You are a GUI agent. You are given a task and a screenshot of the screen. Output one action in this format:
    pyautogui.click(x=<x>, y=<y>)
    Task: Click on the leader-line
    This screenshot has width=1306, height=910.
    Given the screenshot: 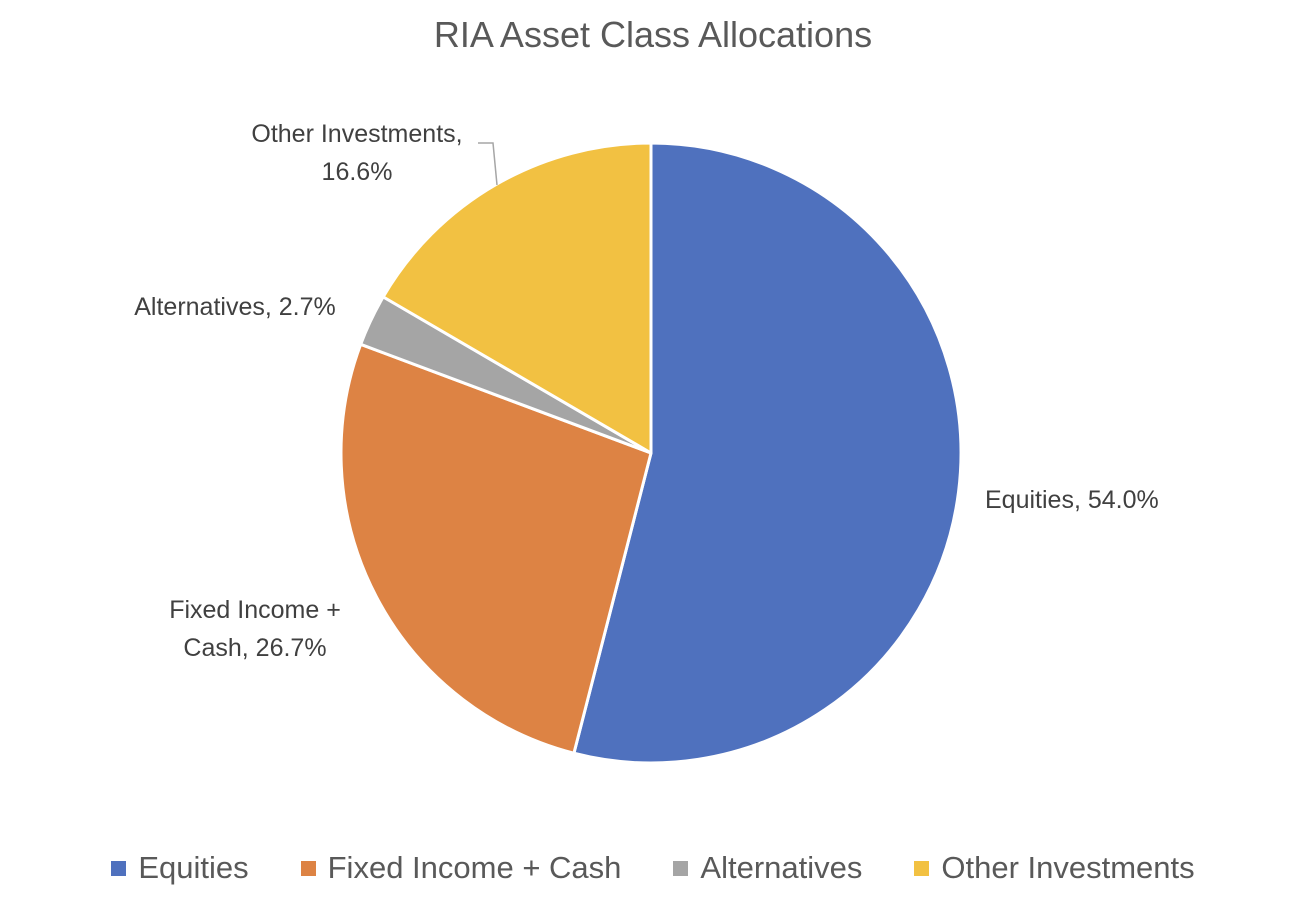 What is the action you would take?
    pyautogui.click(x=488, y=164)
    